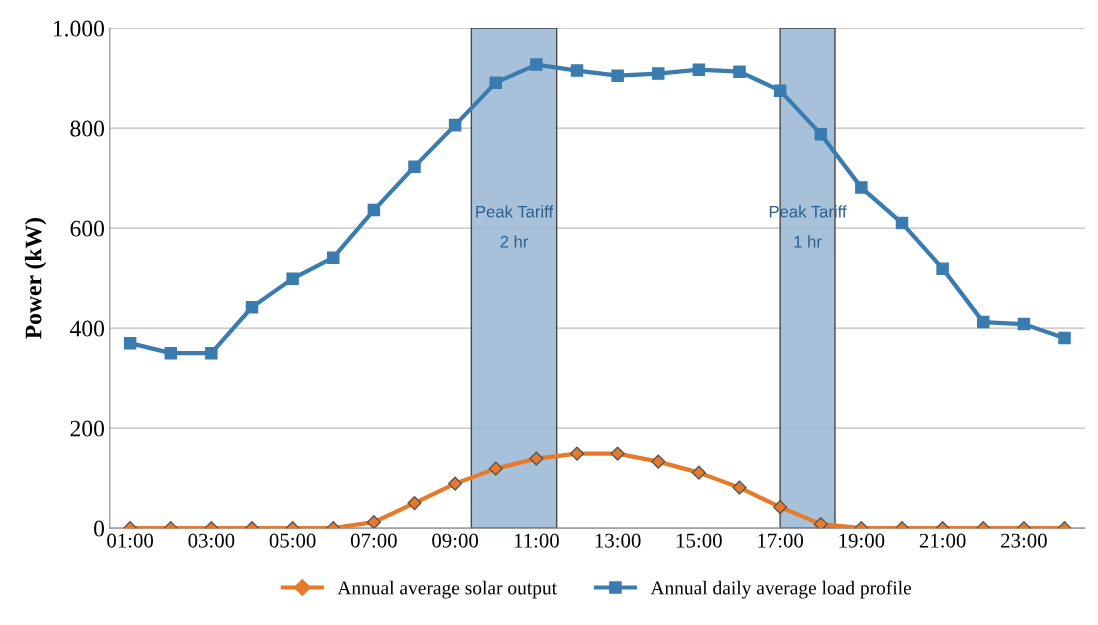 Image resolution: width=1098 pixels, height=625 pixels. Describe the element at coordinates (699, 540) in the screenshot. I see `x-tick-label: 15:00` at that location.